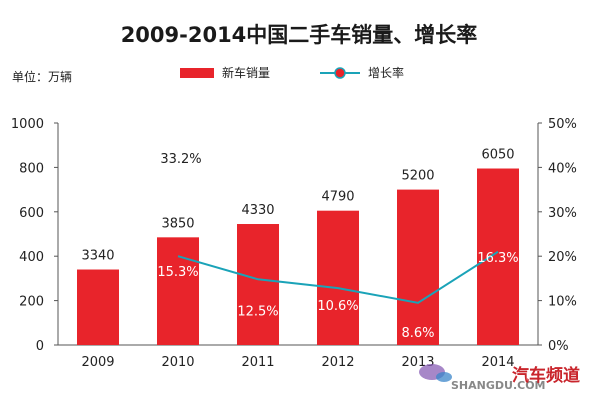 The height and width of the screenshot is (400, 598). What do you see at coordinates (31, 213) in the screenshot?
I see `left-tick-label: 600` at bounding box center [31, 213].